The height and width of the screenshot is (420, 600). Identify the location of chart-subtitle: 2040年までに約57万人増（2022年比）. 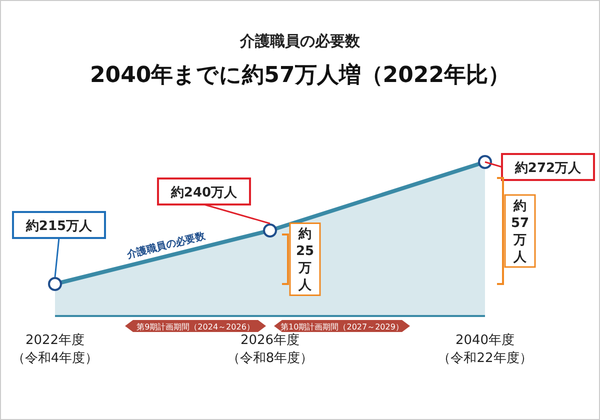
(300, 75).